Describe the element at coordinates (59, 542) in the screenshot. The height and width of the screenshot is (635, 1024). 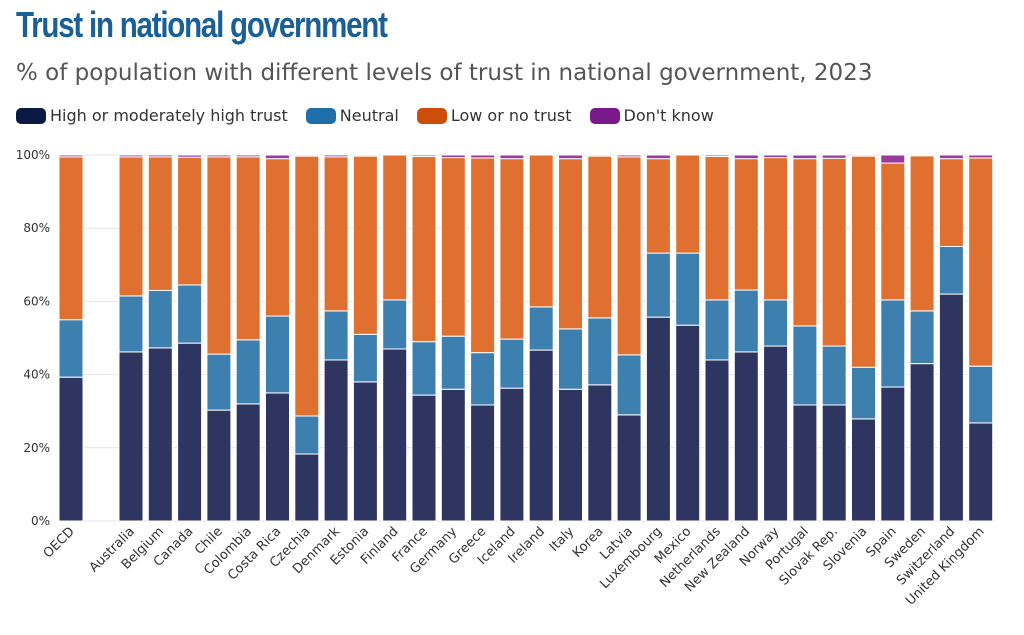
I see `x-tick-label: OECD` at that location.